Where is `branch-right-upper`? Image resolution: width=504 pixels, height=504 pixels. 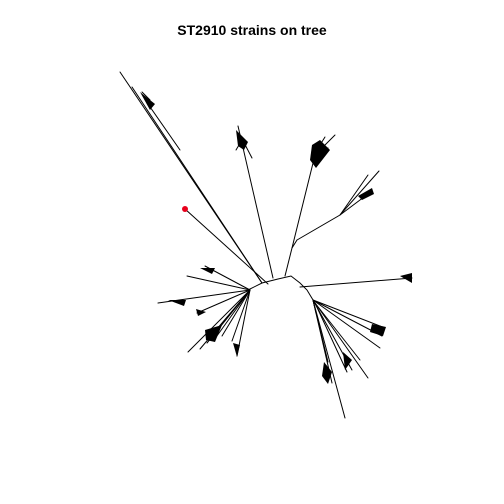 branch-right-upper is located at coordinates (338, 205).